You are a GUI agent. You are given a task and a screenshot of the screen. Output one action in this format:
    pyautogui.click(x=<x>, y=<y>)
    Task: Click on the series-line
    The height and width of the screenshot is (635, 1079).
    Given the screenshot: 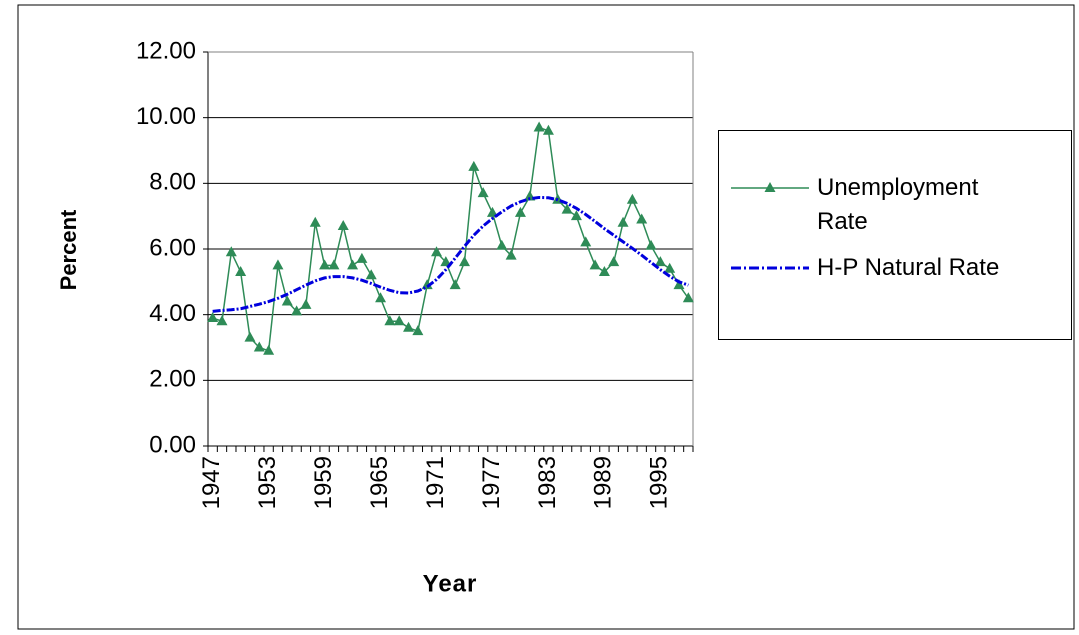 What is the action you would take?
    pyautogui.click(x=450, y=254)
    